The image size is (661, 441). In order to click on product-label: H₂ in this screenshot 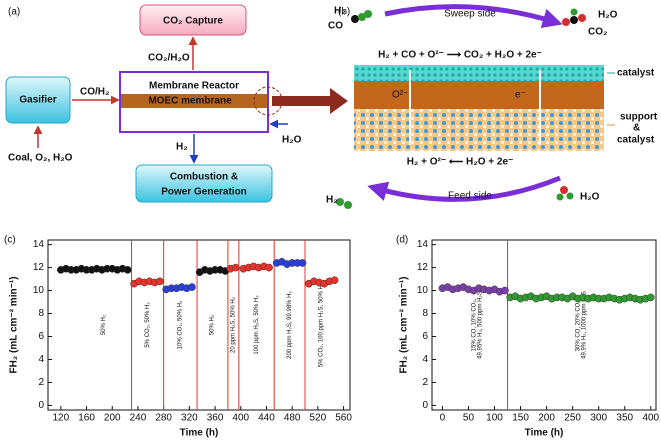, I will do `click(182, 147)`.